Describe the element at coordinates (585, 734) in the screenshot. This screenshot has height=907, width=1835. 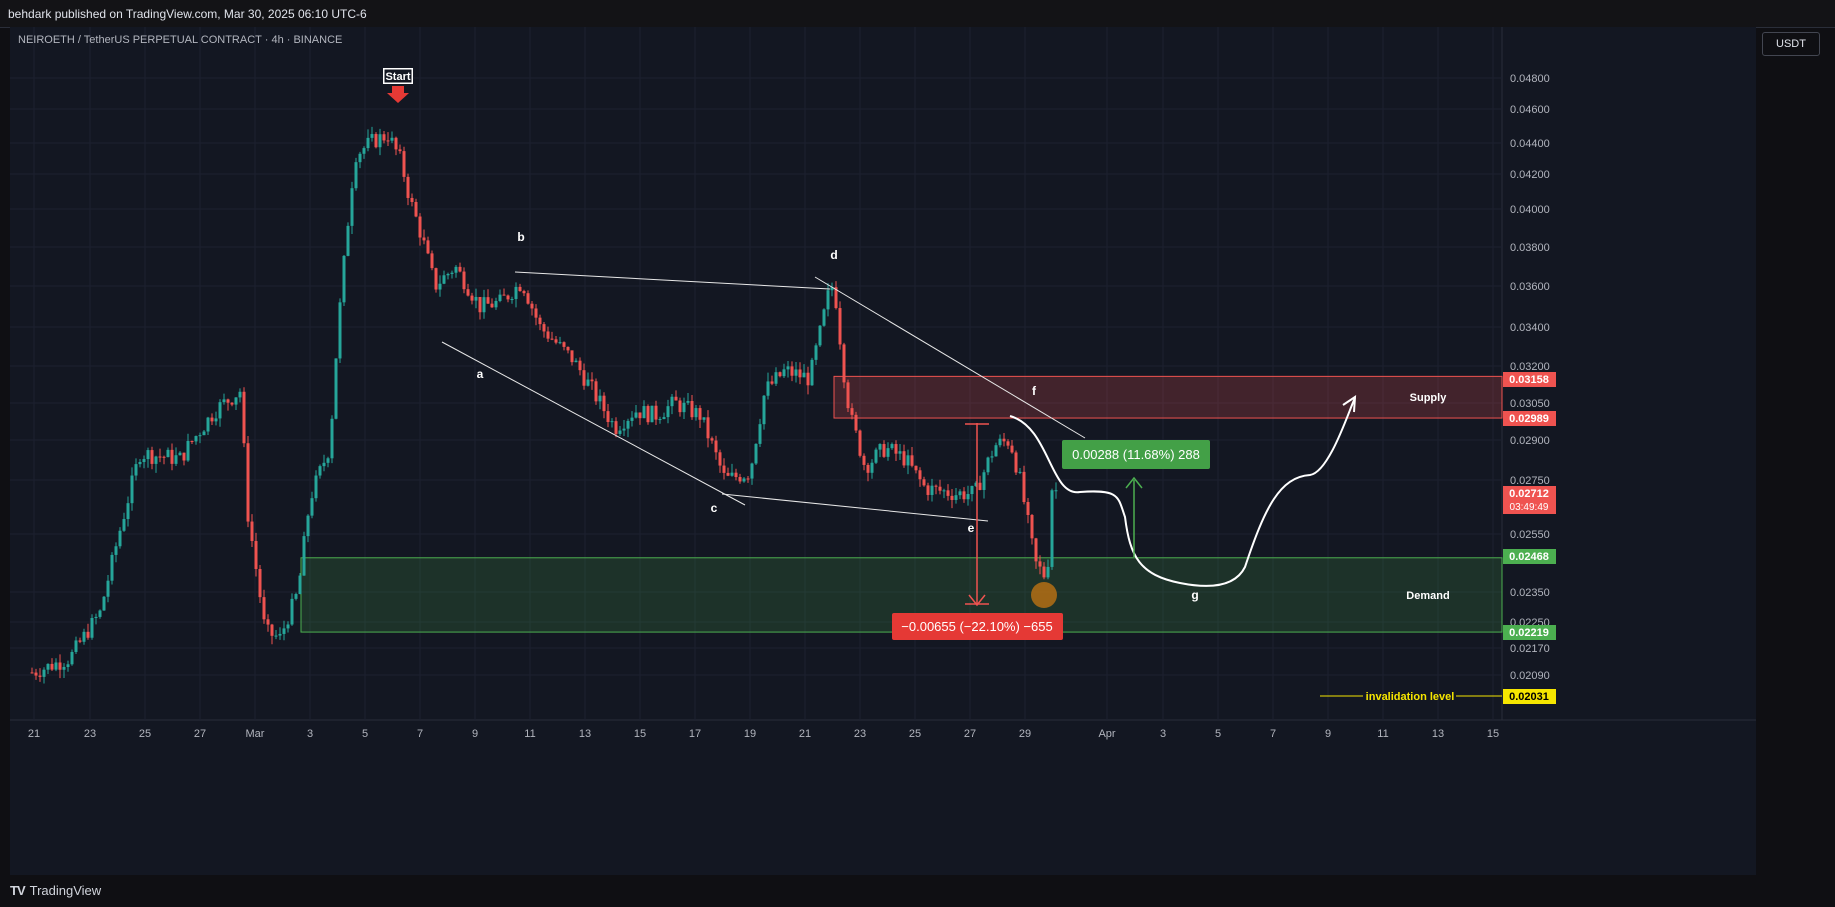
I see `x-tick-label: 13` at that location.